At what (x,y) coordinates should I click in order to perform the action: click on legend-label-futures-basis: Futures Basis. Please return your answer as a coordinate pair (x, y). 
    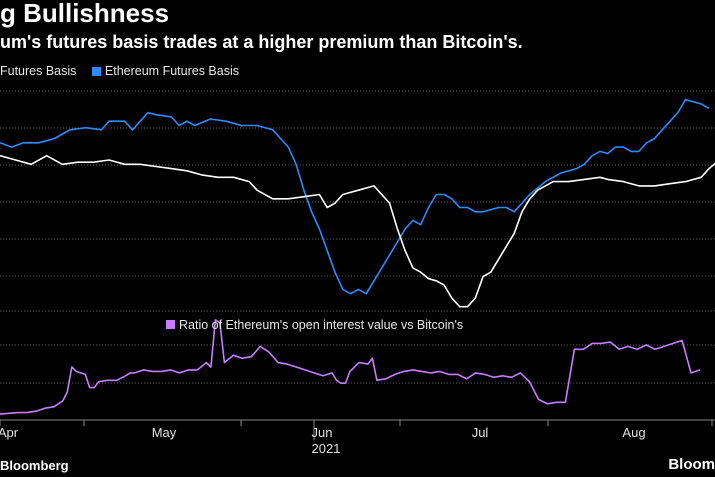
    Looking at the image, I should click on (38, 71).